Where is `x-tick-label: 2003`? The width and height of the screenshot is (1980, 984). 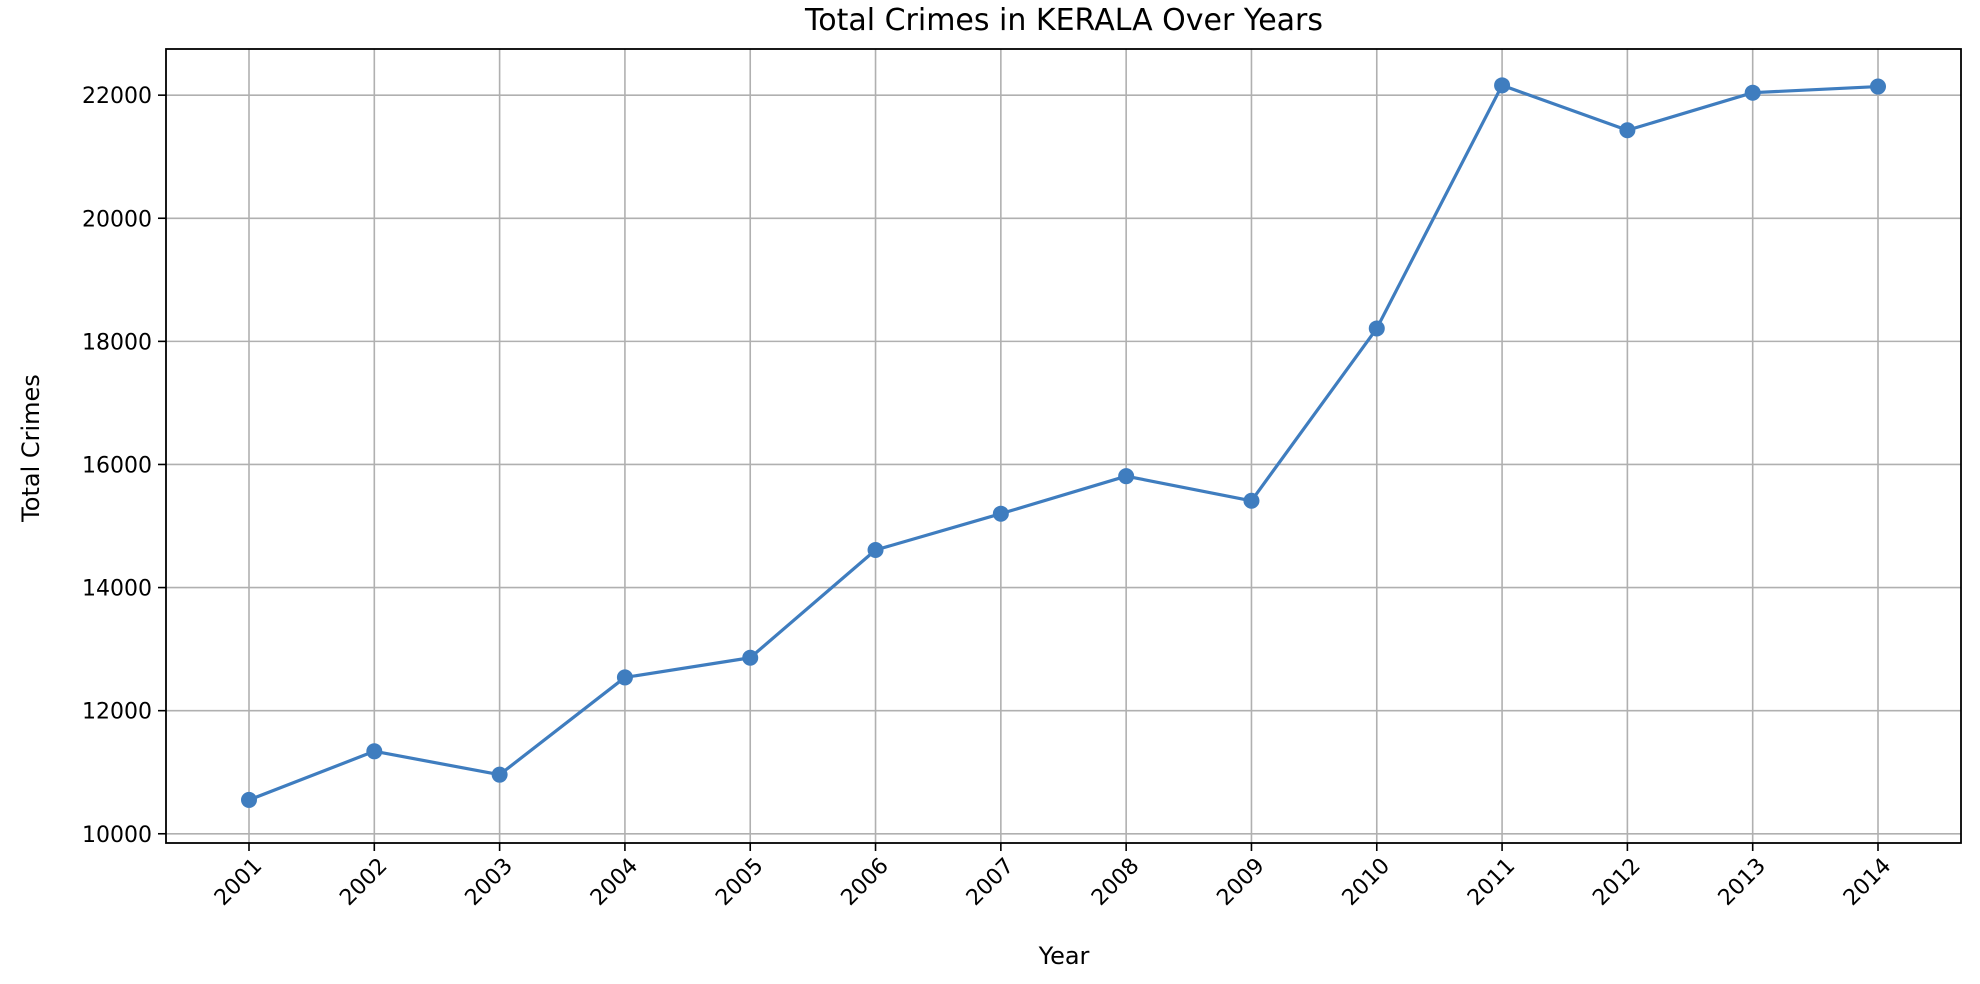
x-tick-label: 2003 is located at coordinates (489, 882).